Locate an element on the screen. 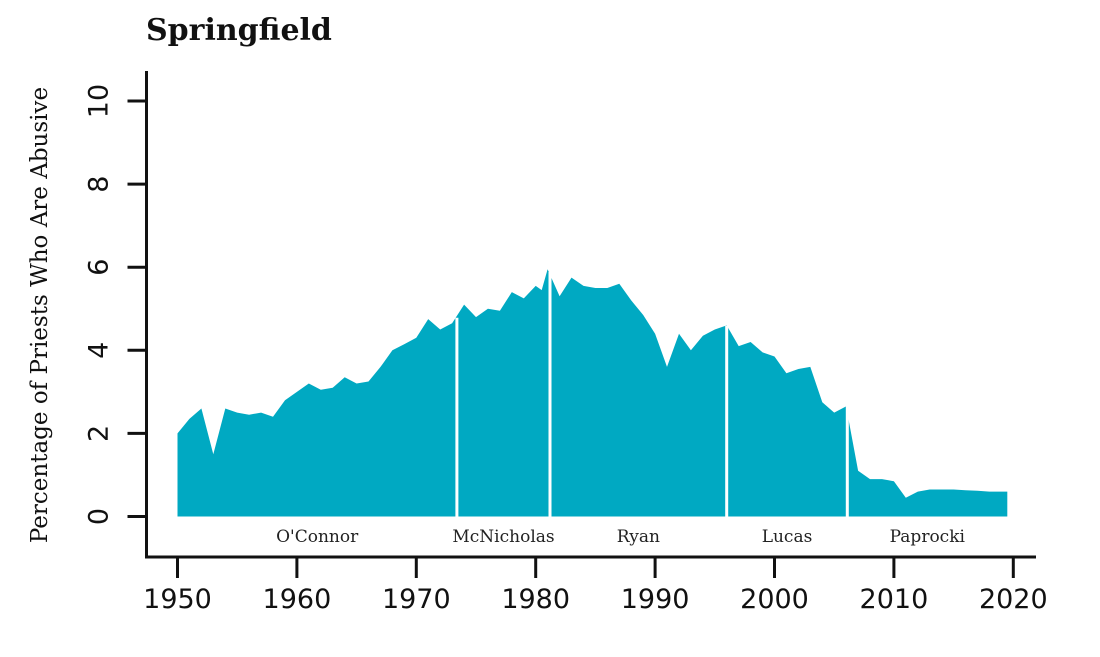  x-tick-label: 1960 is located at coordinates (297, 599).